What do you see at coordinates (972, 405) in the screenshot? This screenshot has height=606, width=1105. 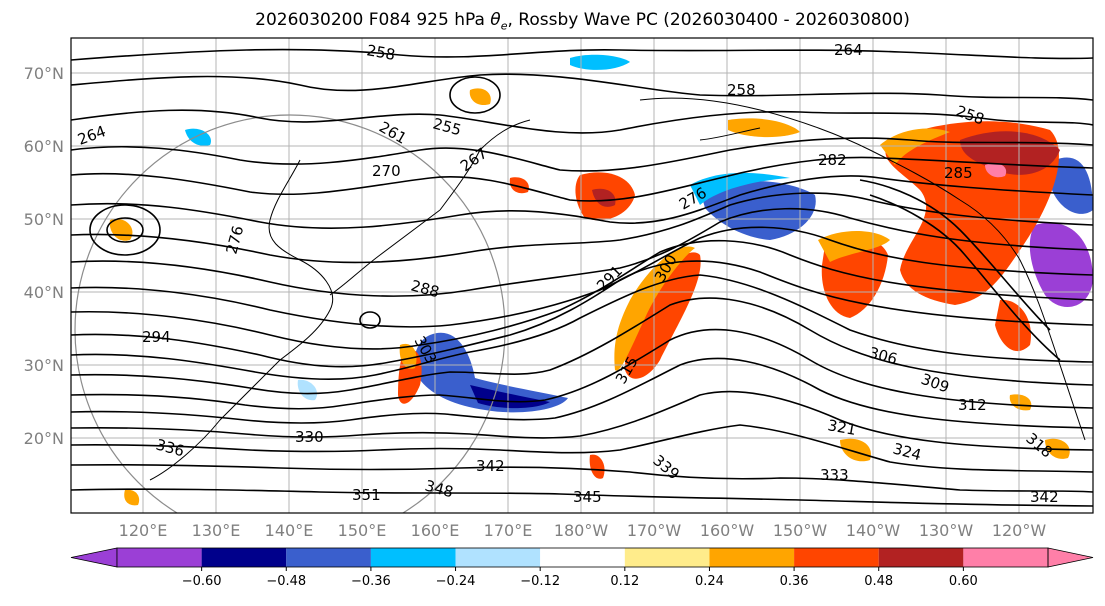 I see `contour-label: 312` at bounding box center [972, 405].